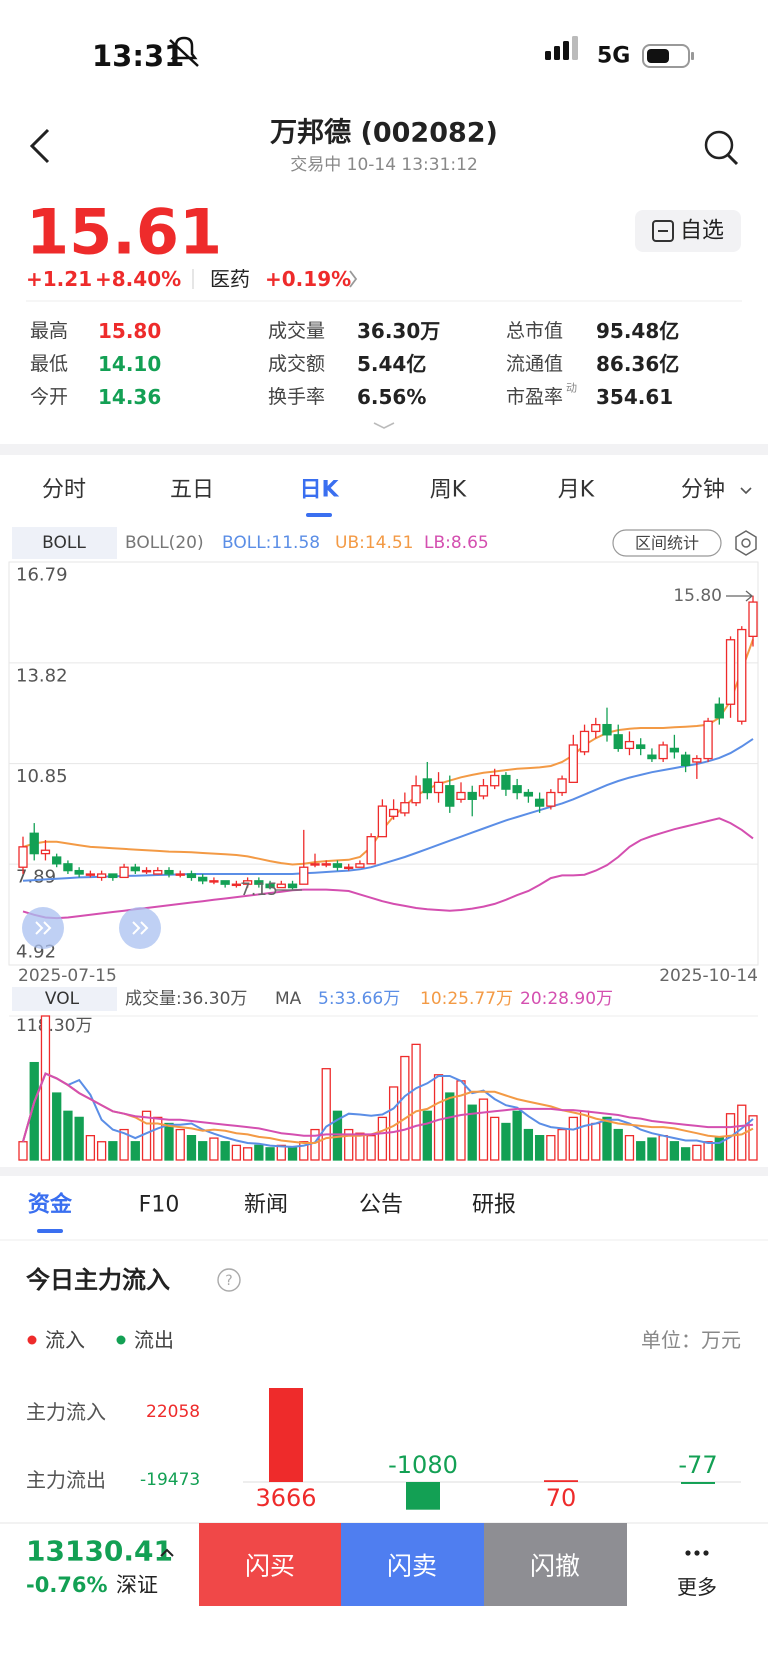 The height and width of the screenshot is (1669, 768). I want to click on chart-tab: 分时, so click(64, 490).